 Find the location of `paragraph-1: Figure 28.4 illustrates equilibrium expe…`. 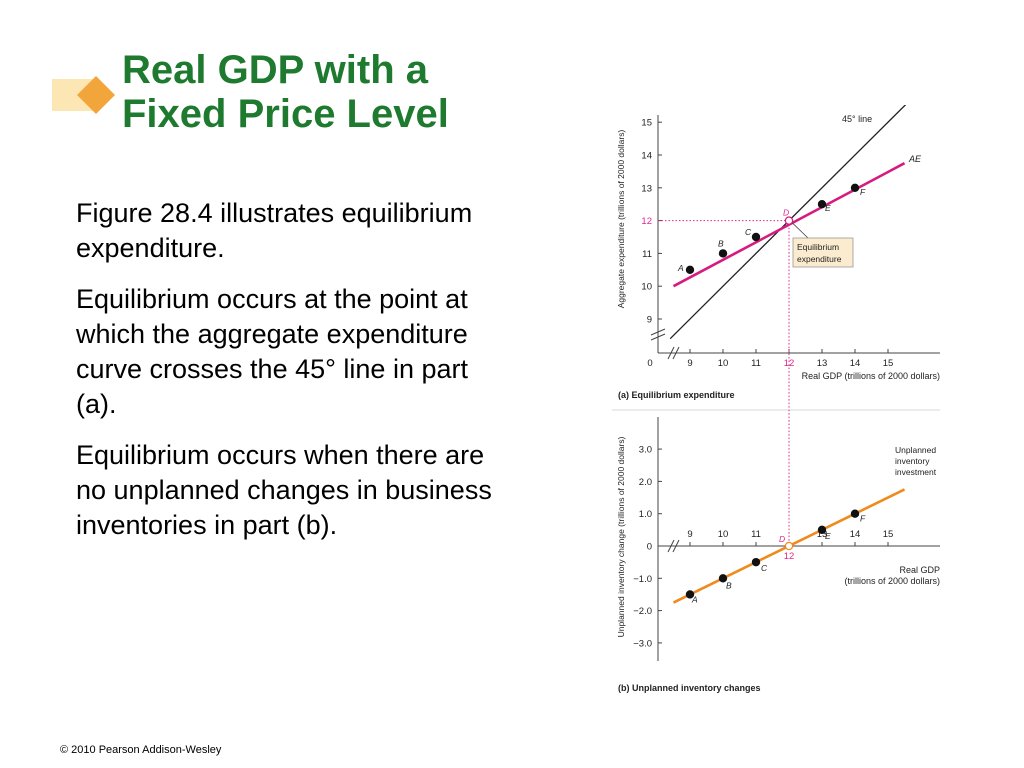

paragraph-1: Figure 28.4 illustrates equilibrium expe… is located at coordinates (274, 230).